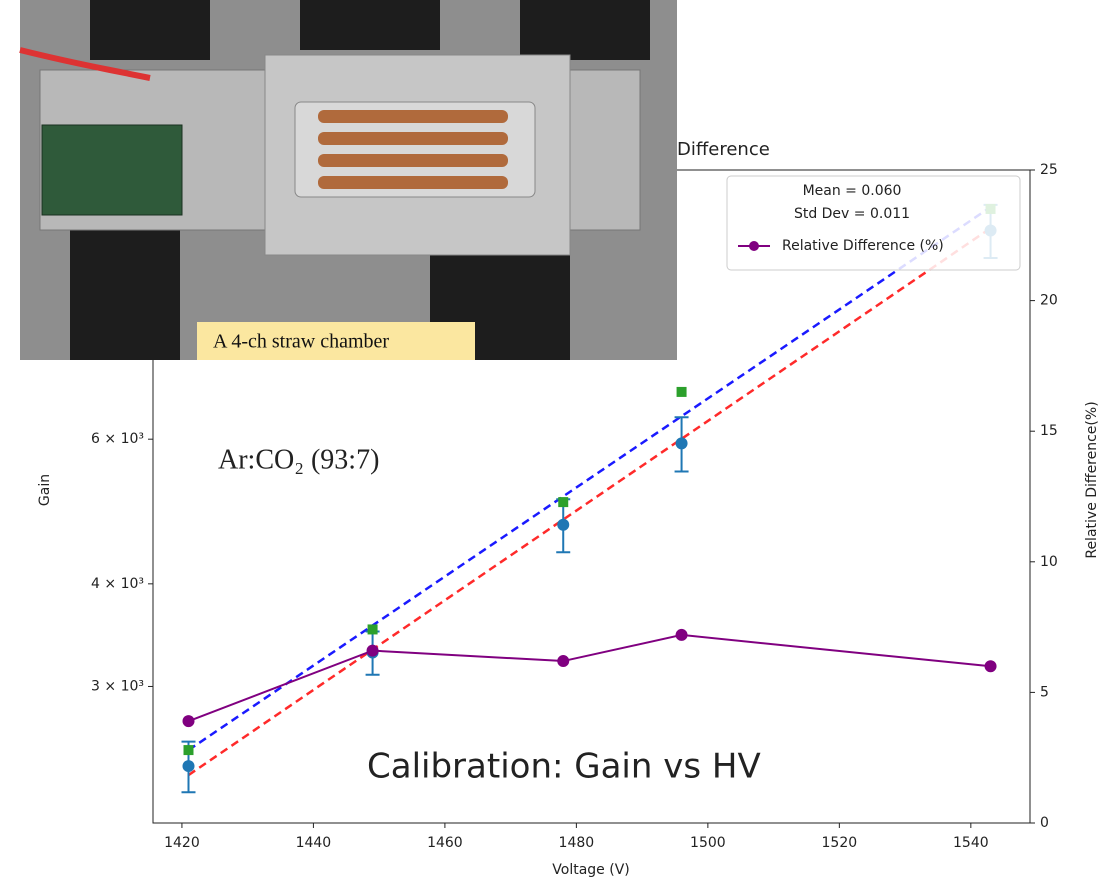 This screenshot has width=1107, height=882. I want to click on chart-title: Difference, so click(723, 149).